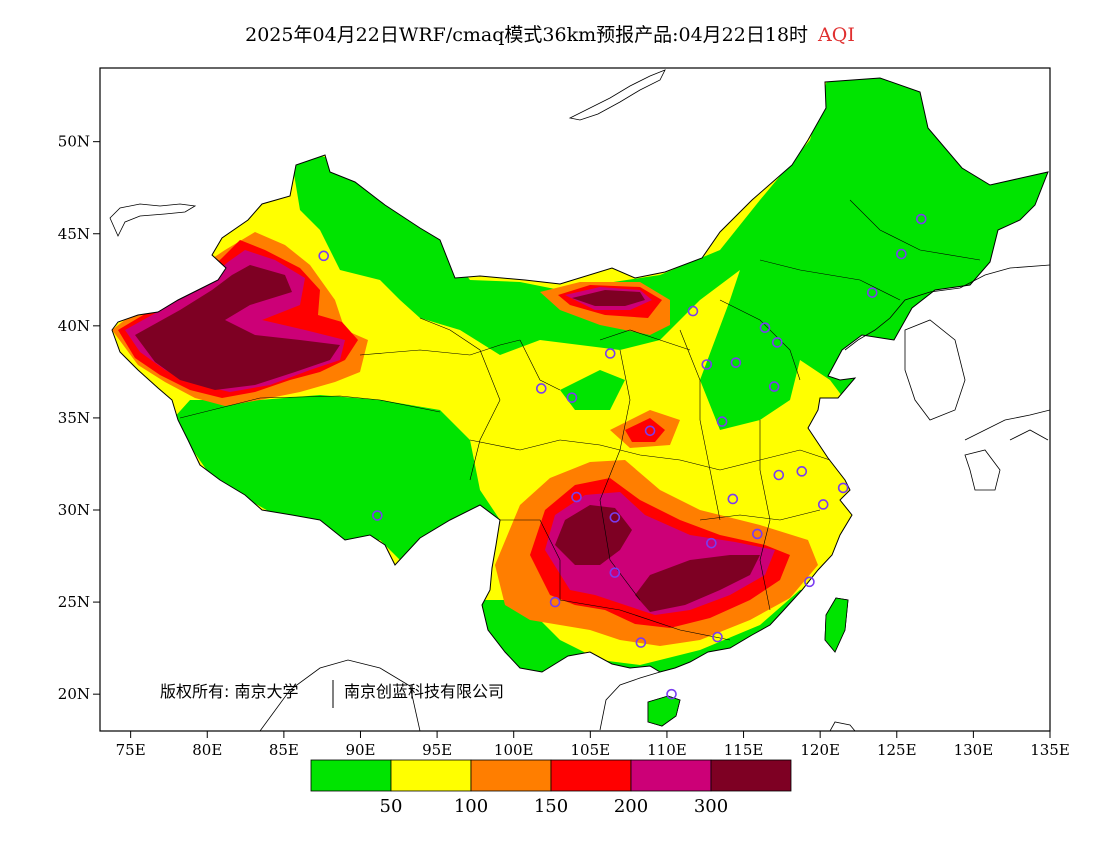 The image size is (1100, 850). Describe the element at coordinates (974, 750) in the screenshot. I see `x-tick-label: 130E` at that location.